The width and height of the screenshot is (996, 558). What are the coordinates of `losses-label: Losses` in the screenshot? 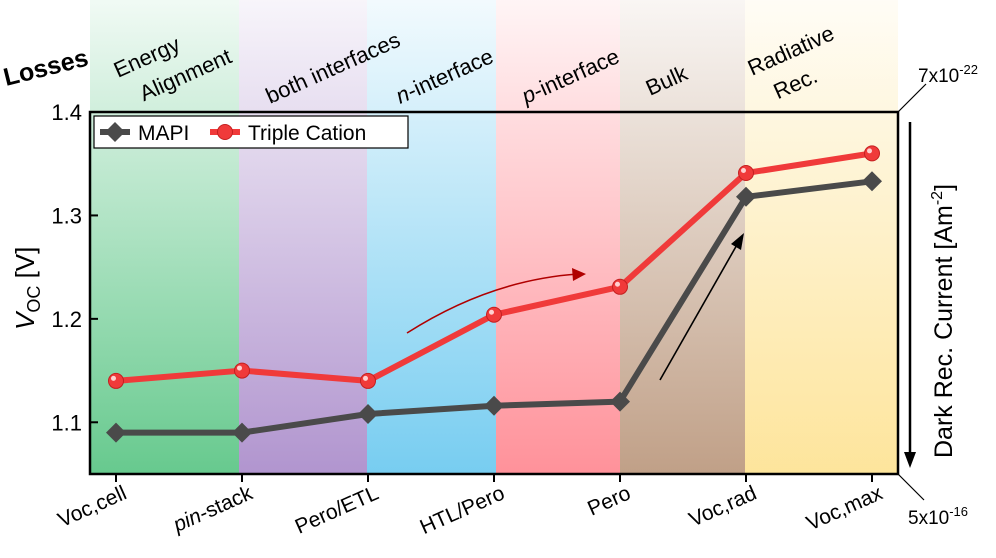 It's located at (46, 68).